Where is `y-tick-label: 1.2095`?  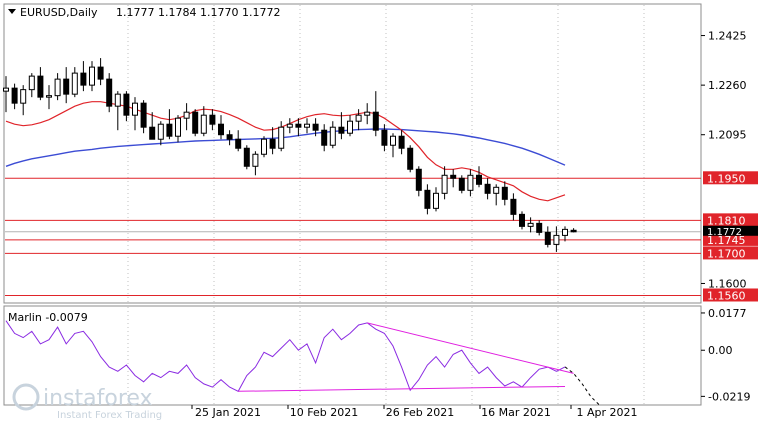
y-tick-label: 1.2095 is located at coordinates (727, 135).